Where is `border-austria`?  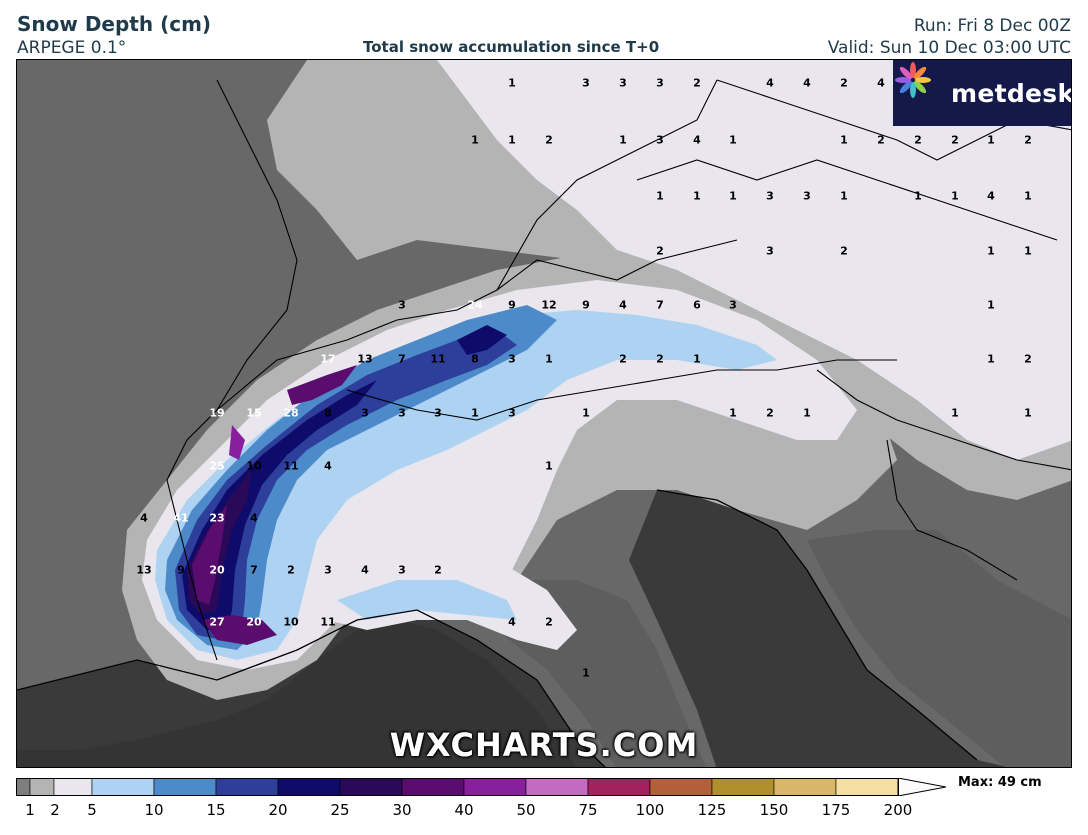
border-austria is located at coordinates (847, 200).